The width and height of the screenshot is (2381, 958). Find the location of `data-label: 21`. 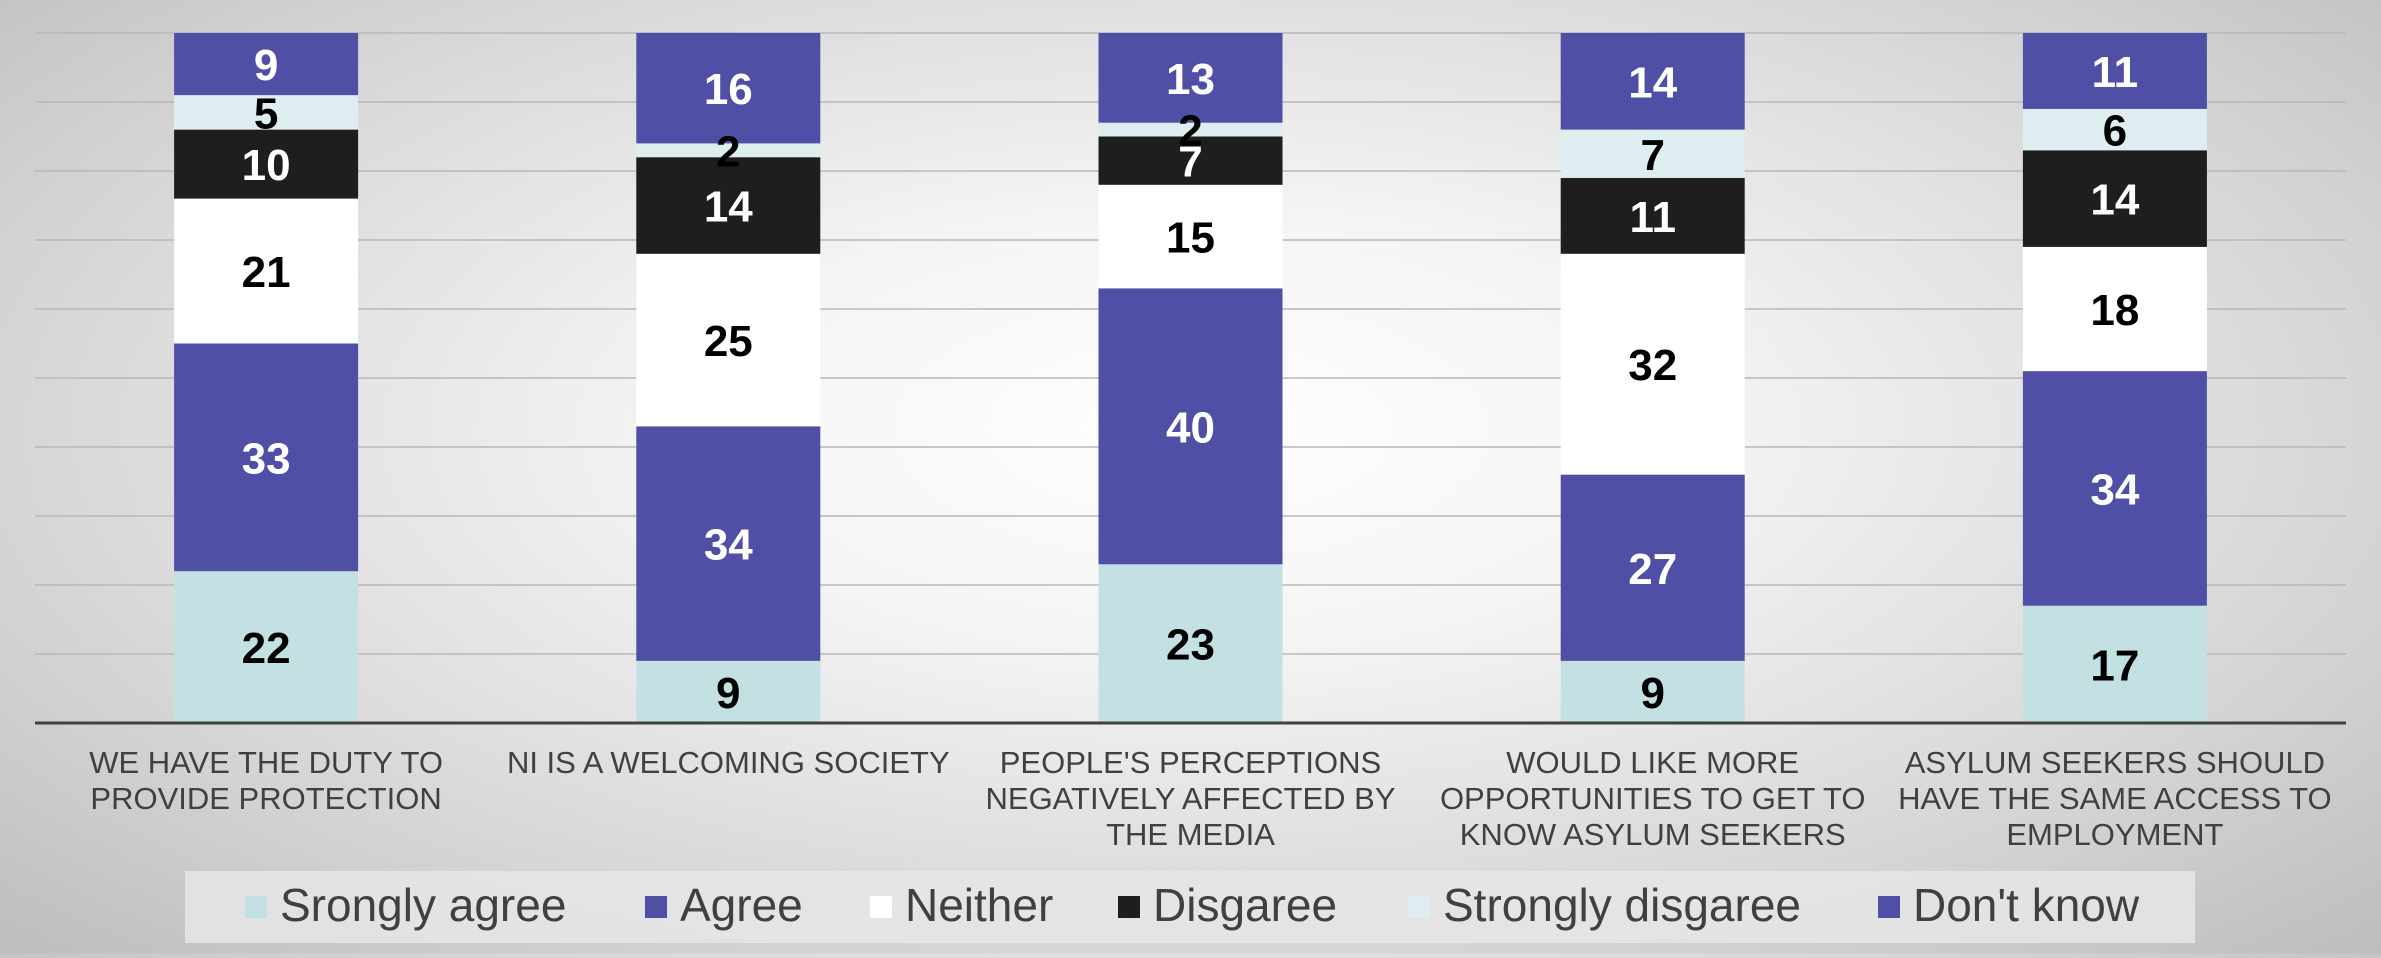

data-label: 21 is located at coordinates (266, 272).